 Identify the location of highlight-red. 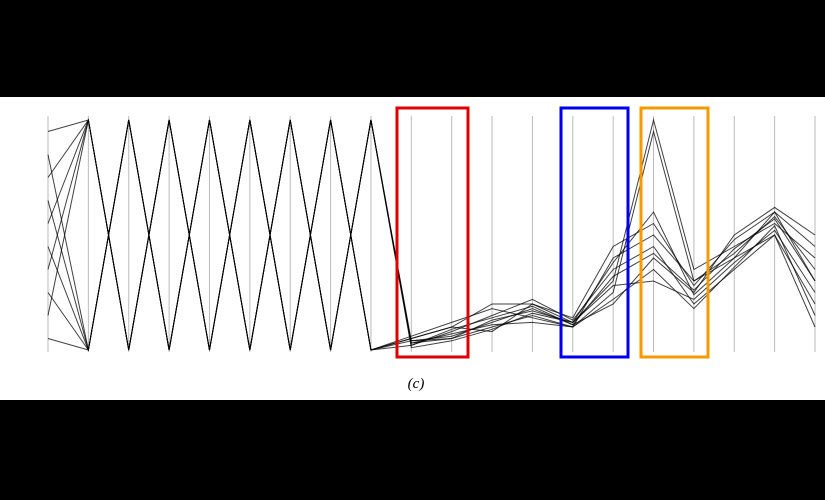
(432, 232).